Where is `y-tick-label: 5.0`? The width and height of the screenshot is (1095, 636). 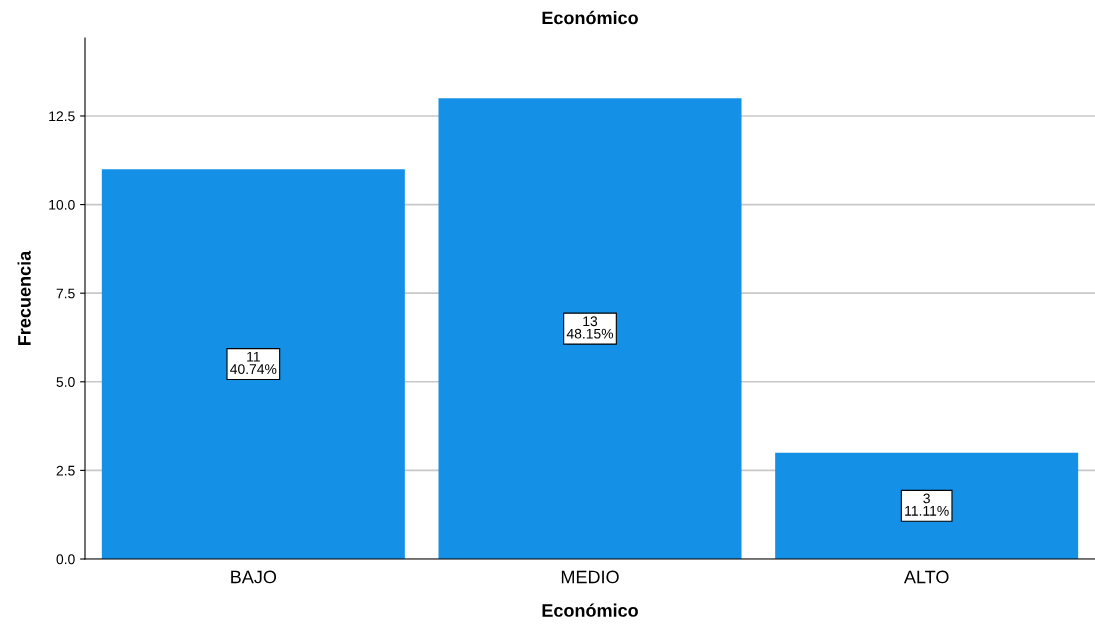
y-tick-label: 5.0 is located at coordinates (65, 382).